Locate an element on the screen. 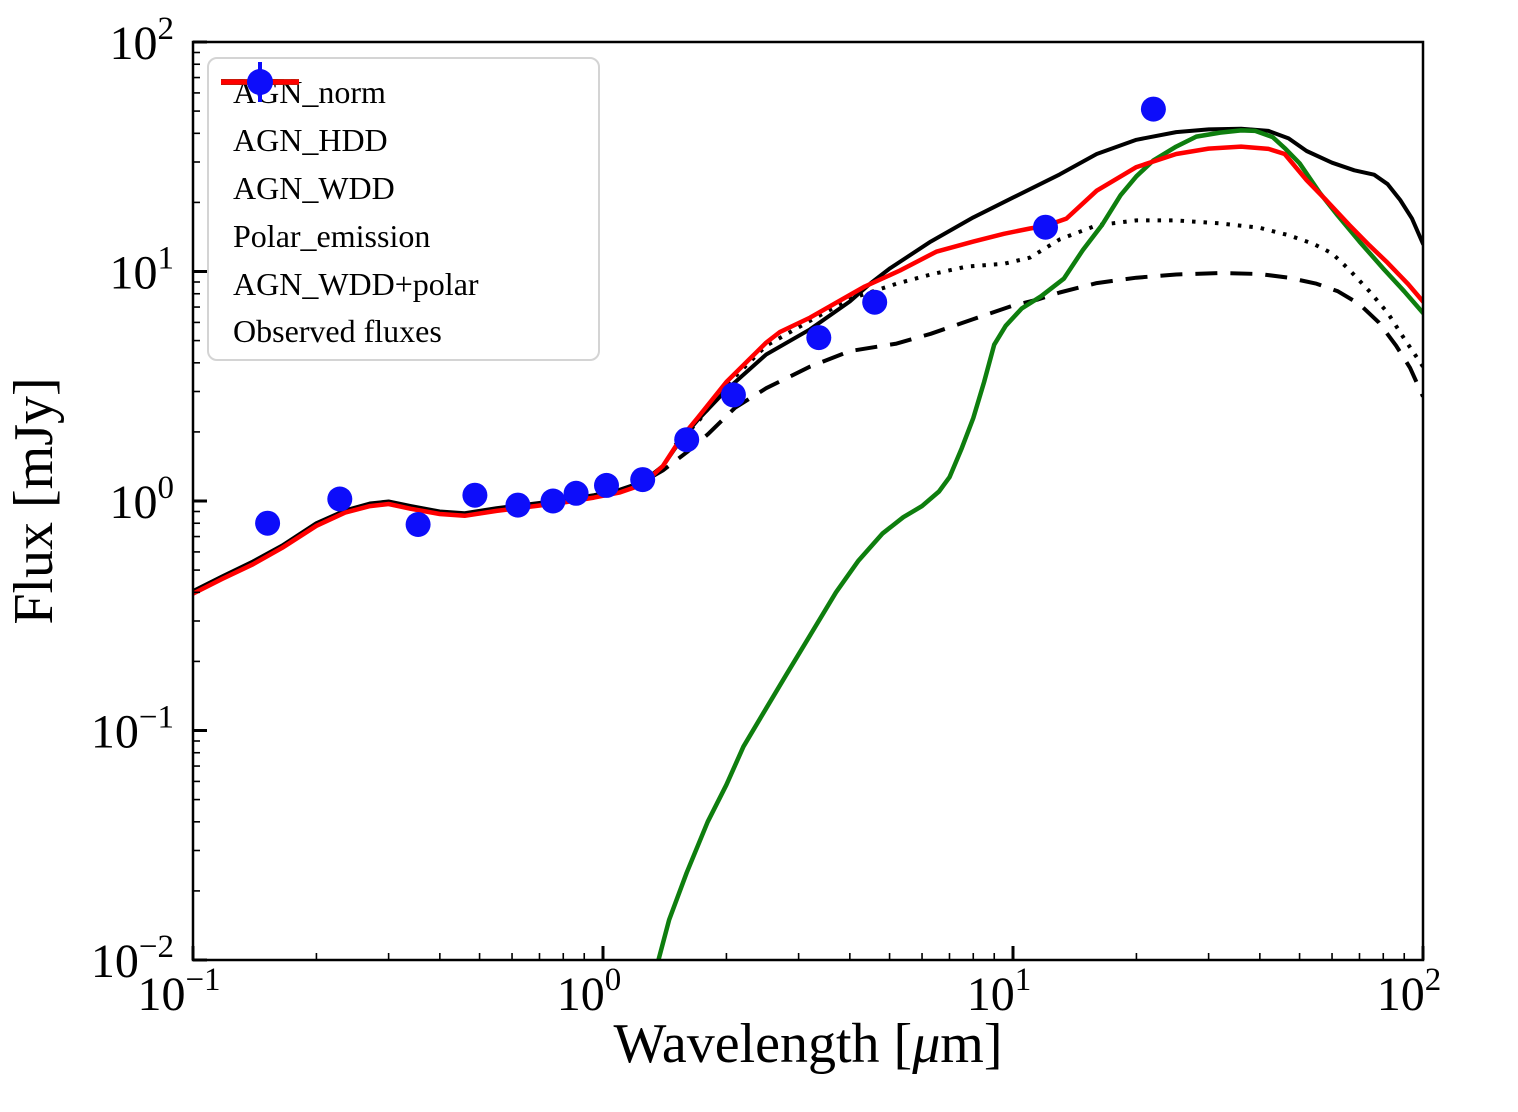 Image resolution: width=1518 pixels, height=1112 pixels. x-axis-label: Wavelength [μm] is located at coordinates (807, 1044).